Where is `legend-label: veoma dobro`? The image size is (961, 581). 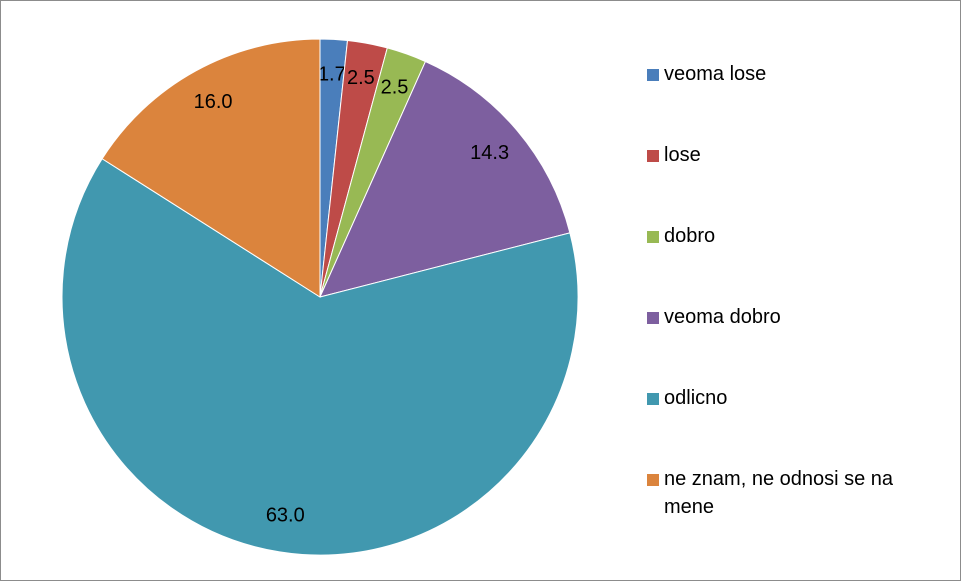
legend-label: veoma dobro is located at coordinates (722, 317).